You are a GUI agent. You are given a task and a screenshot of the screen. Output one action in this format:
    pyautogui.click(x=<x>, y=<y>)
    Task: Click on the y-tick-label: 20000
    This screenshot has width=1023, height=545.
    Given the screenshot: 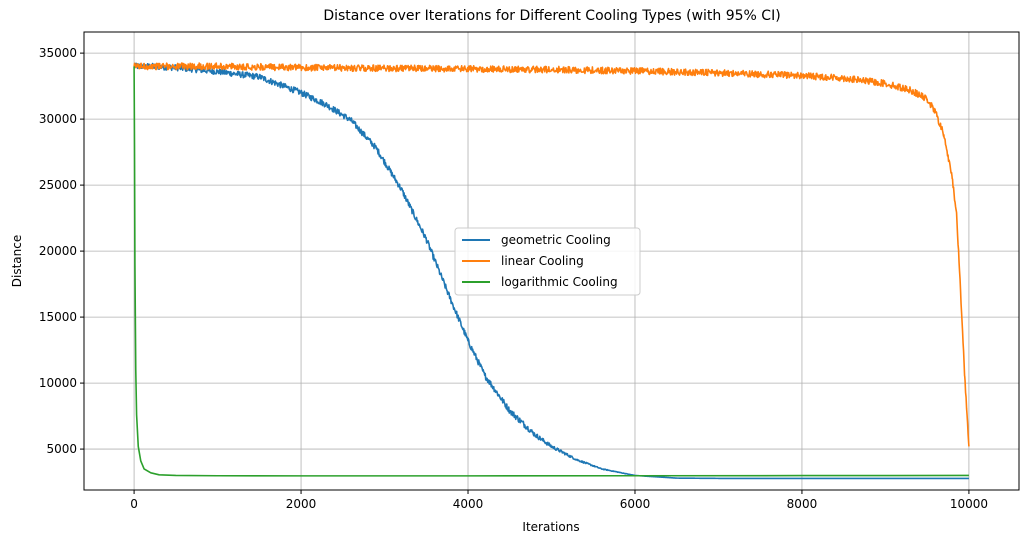 What is the action you would take?
    pyautogui.click(x=58, y=251)
    